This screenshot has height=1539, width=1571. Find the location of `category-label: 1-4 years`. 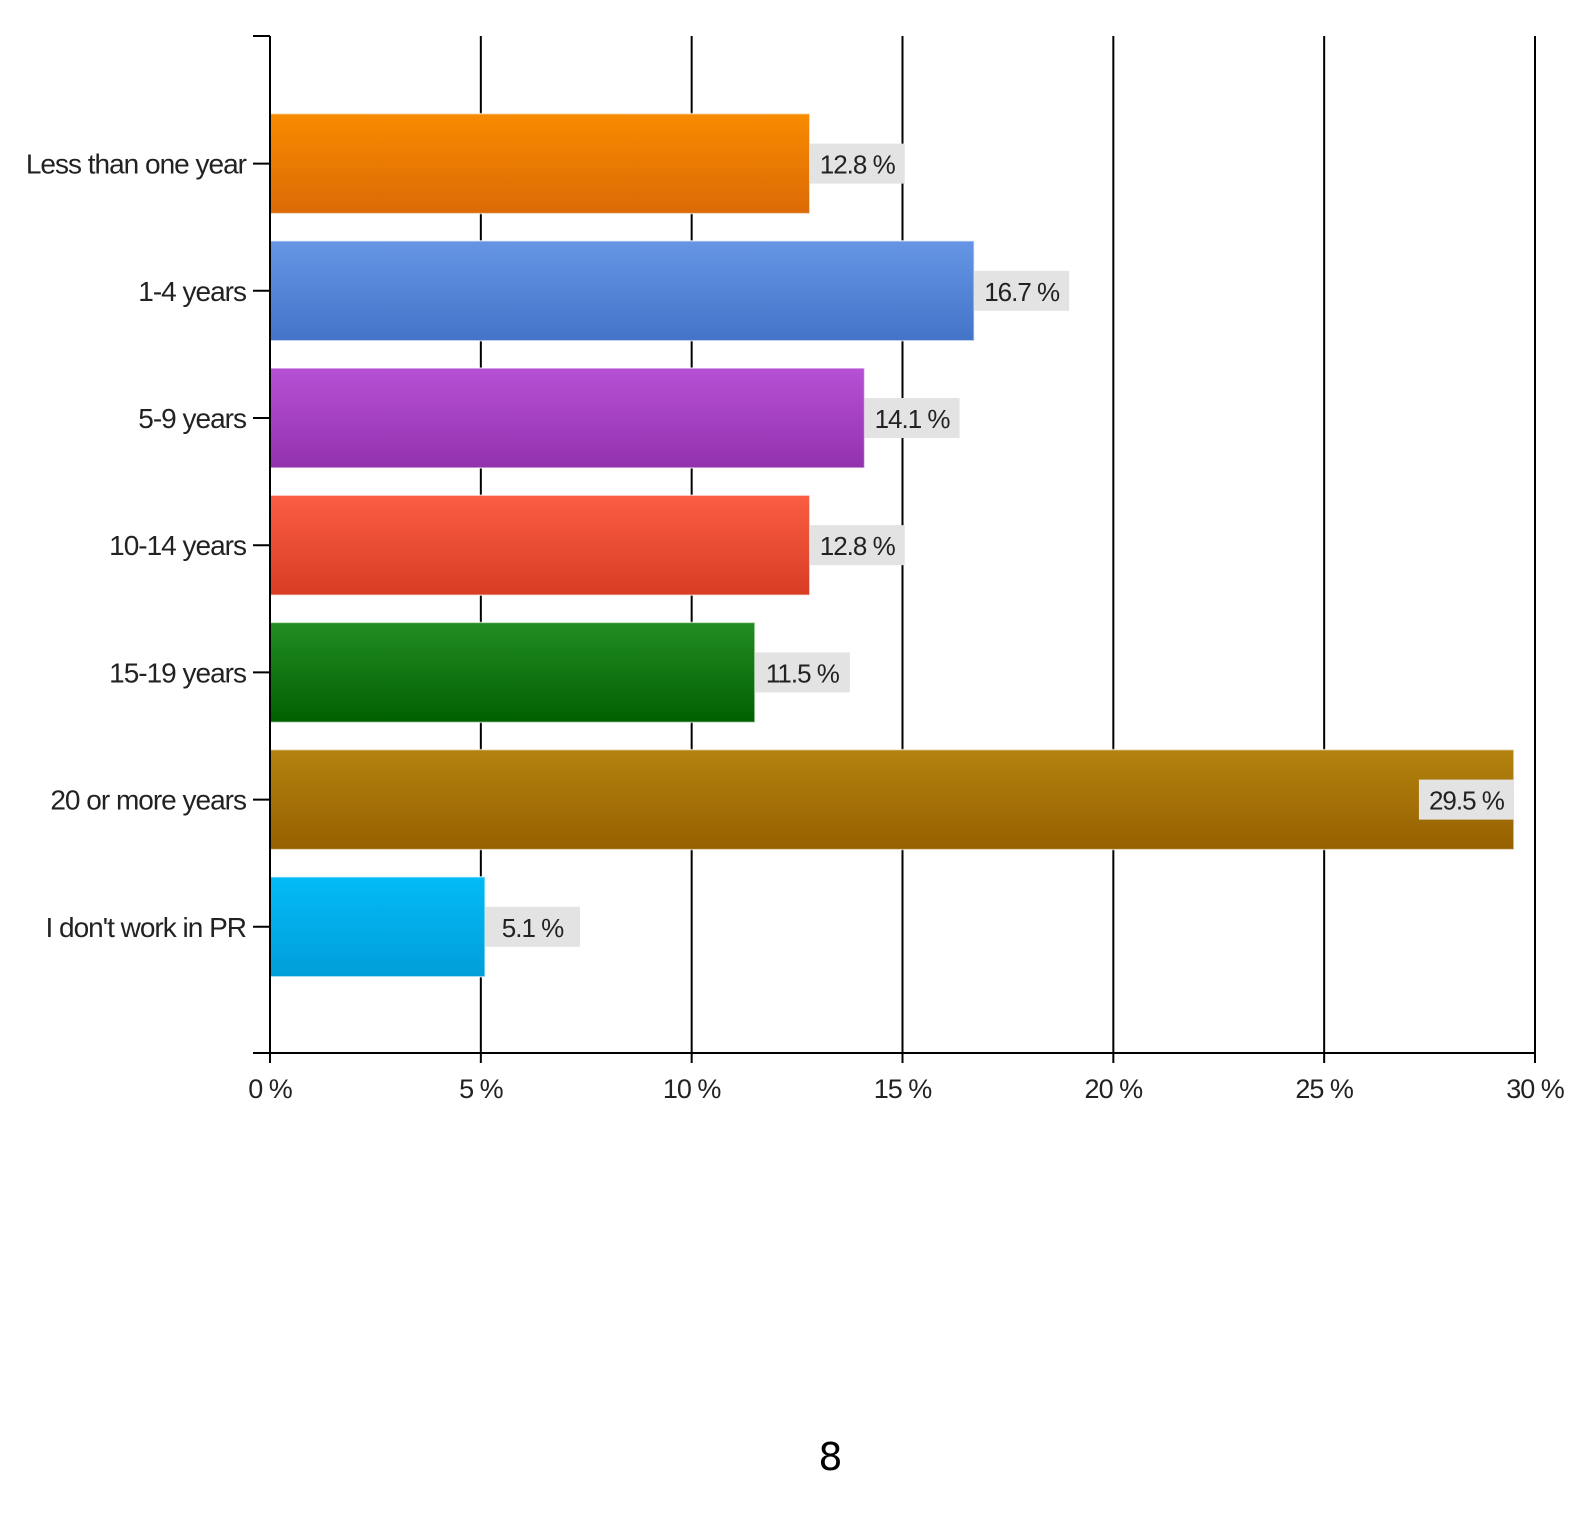

category-label: 1-4 years is located at coordinates (192, 291).